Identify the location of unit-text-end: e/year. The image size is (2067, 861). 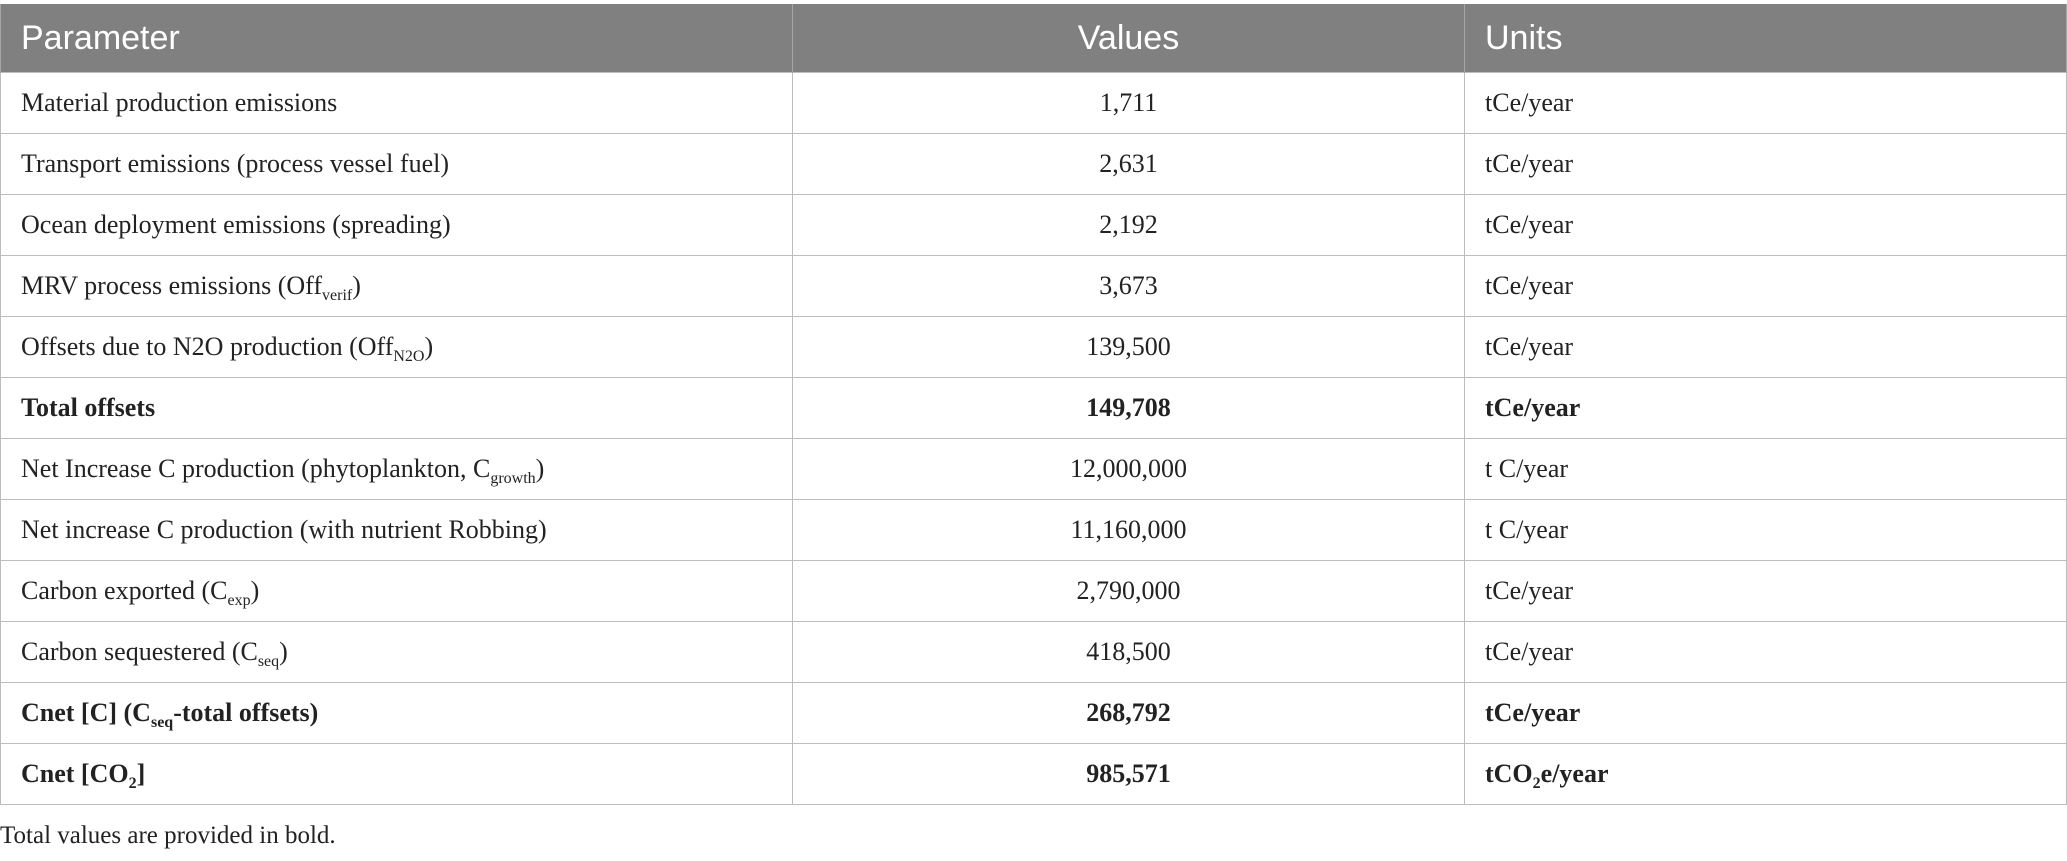
(1574, 773).